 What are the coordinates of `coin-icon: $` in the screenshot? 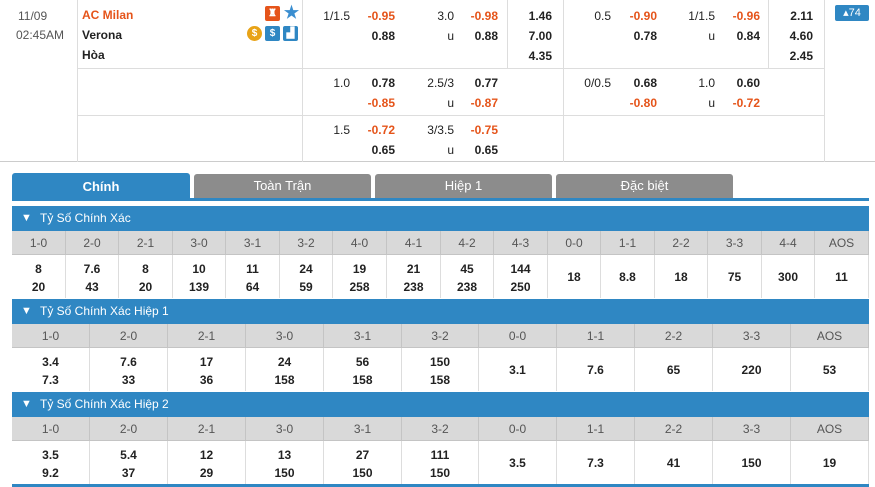 It's located at (254, 33).